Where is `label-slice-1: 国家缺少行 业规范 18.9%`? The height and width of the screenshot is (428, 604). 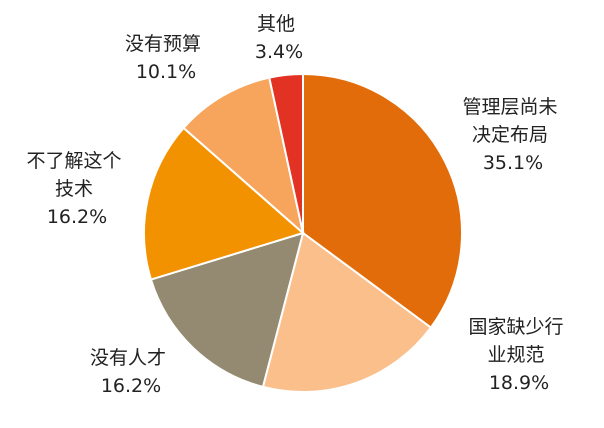 label-slice-1: 国家缺少行 业规范 18.9% is located at coordinates (518, 355).